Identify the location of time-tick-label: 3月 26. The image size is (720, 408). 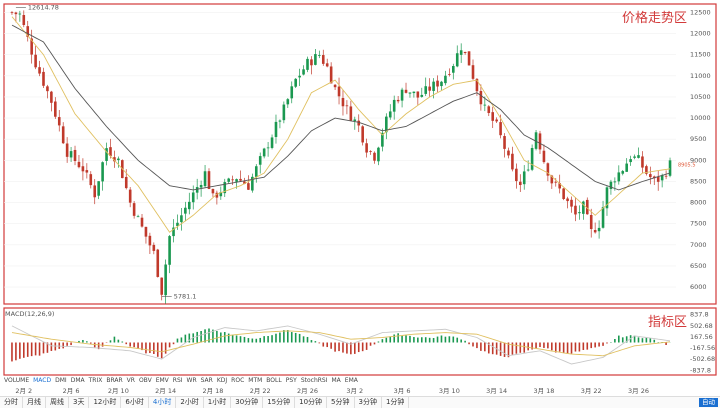
(638, 391).